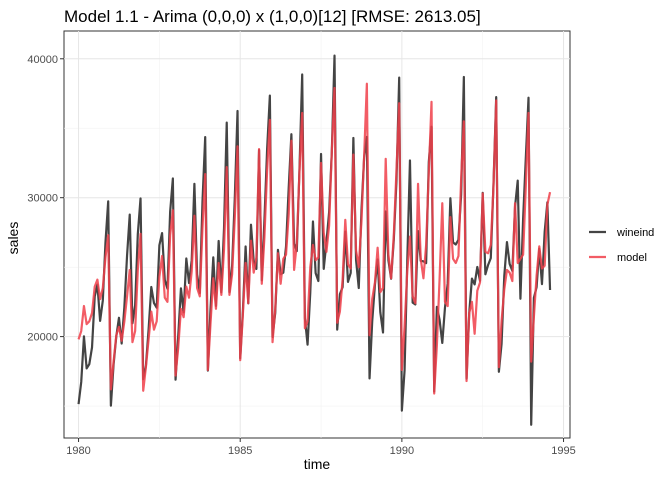 The height and width of the screenshot is (480, 672). Describe the element at coordinates (635, 233) in the screenshot. I see `legend-label-wineind: wineind` at that location.